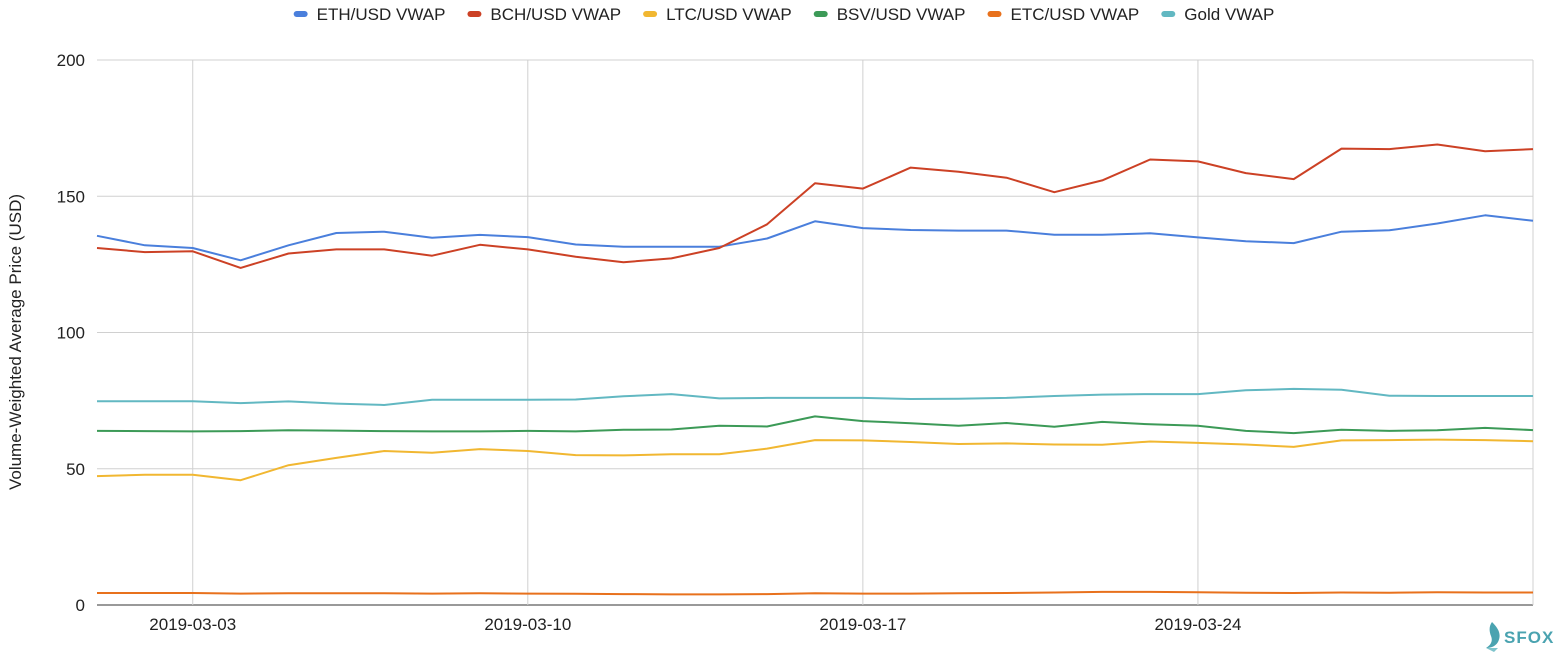 The height and width of the screenshot is (665, 1568). I want to click on legend-item: BSV/USD VWAP, so click(889, 14).